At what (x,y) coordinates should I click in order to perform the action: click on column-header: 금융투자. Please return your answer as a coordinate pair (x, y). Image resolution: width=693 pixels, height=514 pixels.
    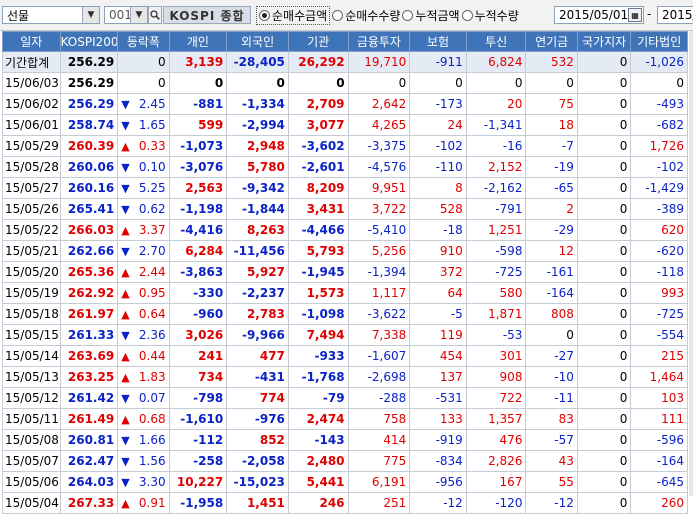
    Looking at the image, I should click on (379, 41).